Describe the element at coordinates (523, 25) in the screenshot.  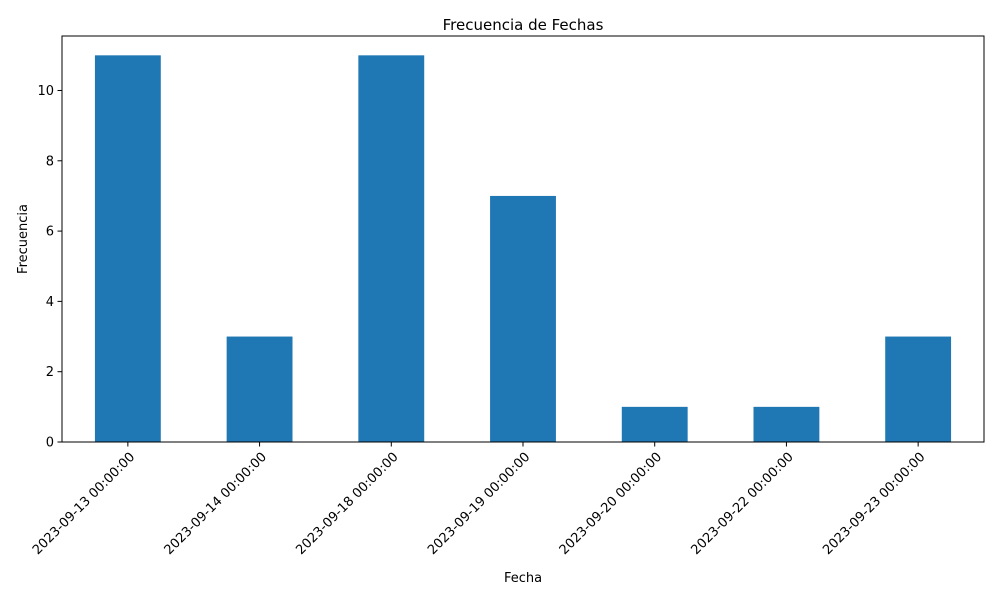
I see `chart-title: Frecuencia de Fechas` at that location.